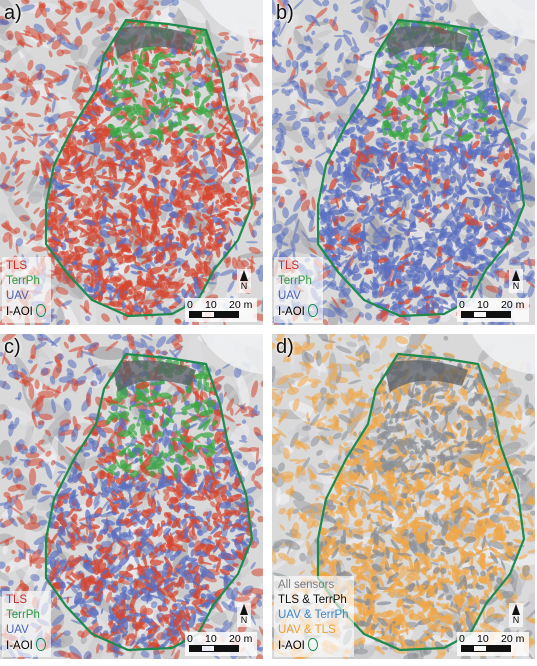 The height and width of the screenshot is (666, 537). I want to click on panel-label-c: c), so click(12, 347).